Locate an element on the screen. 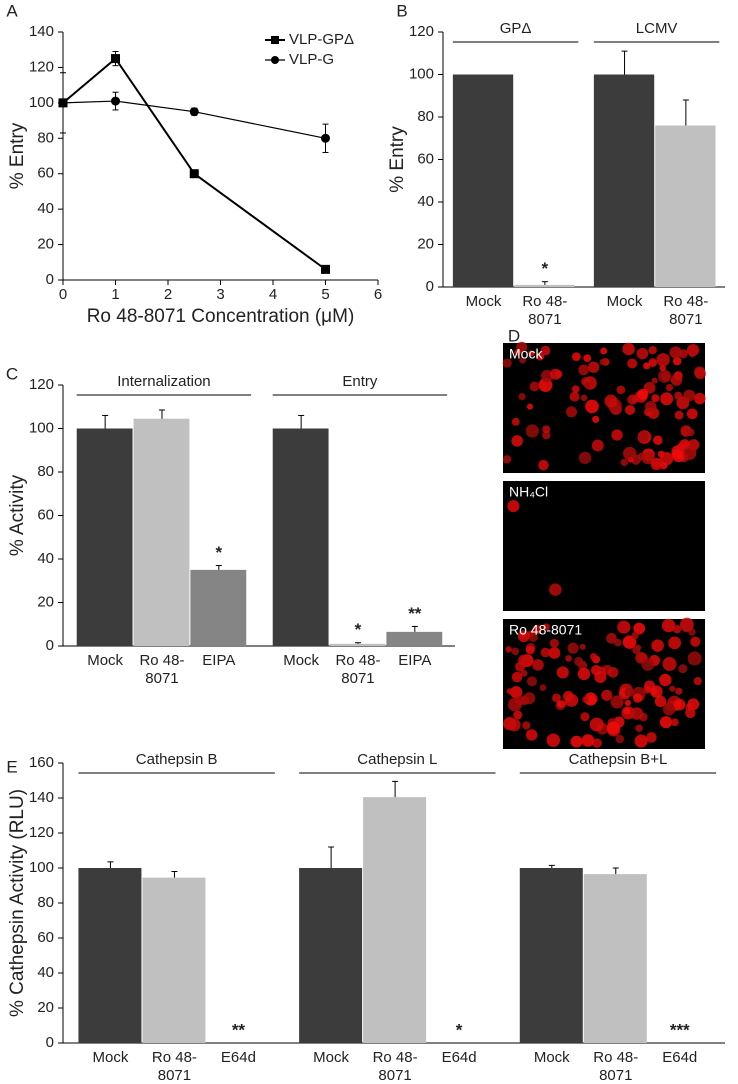 This screenshot has width=738, height=1084. y-axis-title: % Entry is located at coordinates (17, 155).